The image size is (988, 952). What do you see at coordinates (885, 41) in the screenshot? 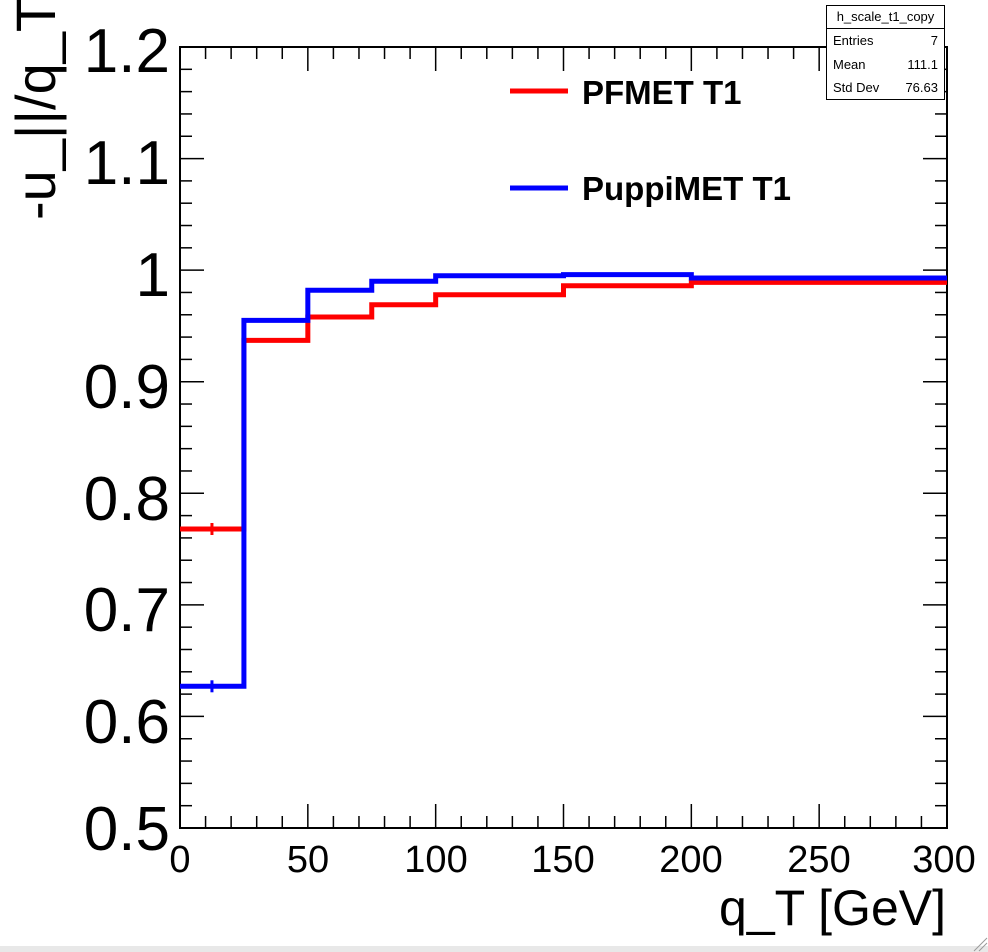
I see `stats-row-entries: Entries 7` at bounding box center [885, 41].